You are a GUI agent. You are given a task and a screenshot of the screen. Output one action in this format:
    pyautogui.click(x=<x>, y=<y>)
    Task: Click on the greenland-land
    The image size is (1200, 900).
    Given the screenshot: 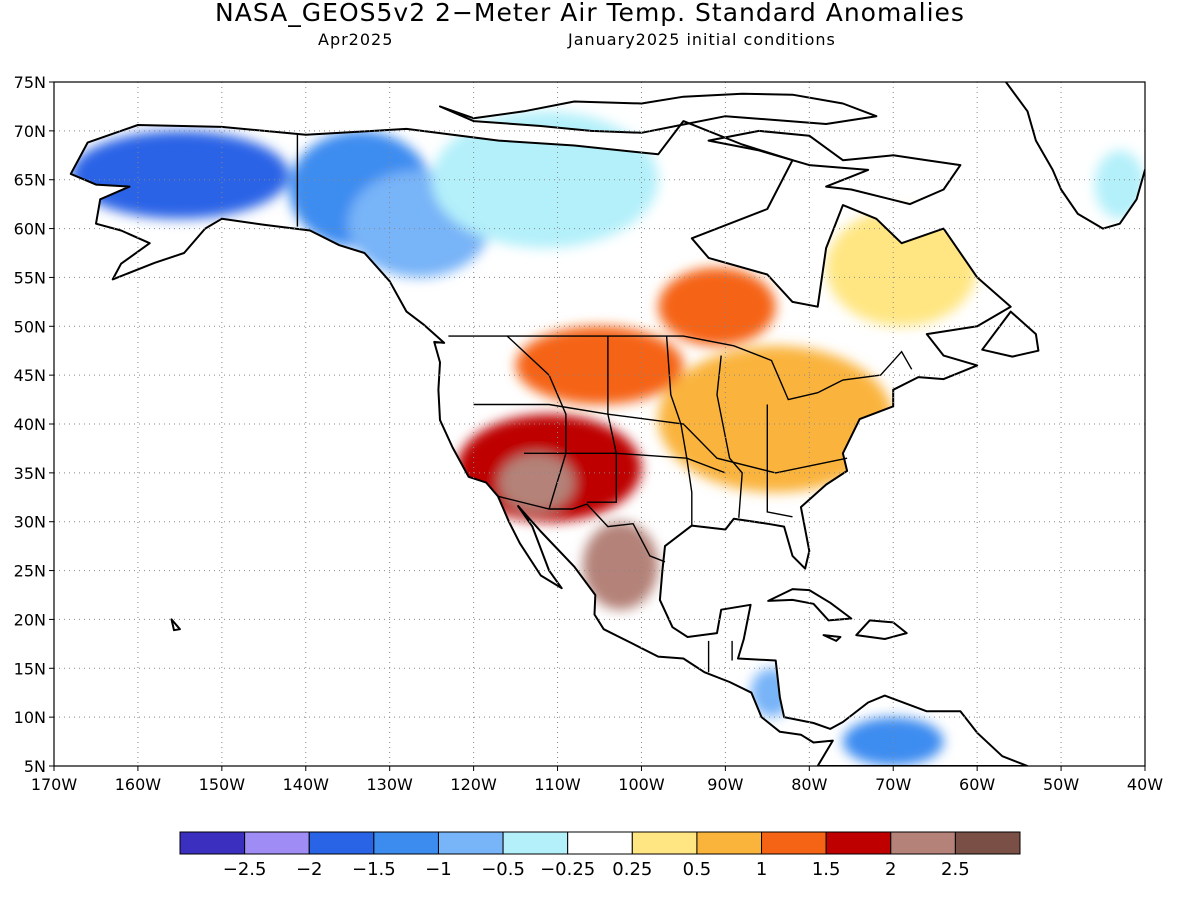 What is the action you would take?
    pyautogui.click(x=1075, y=155)
    